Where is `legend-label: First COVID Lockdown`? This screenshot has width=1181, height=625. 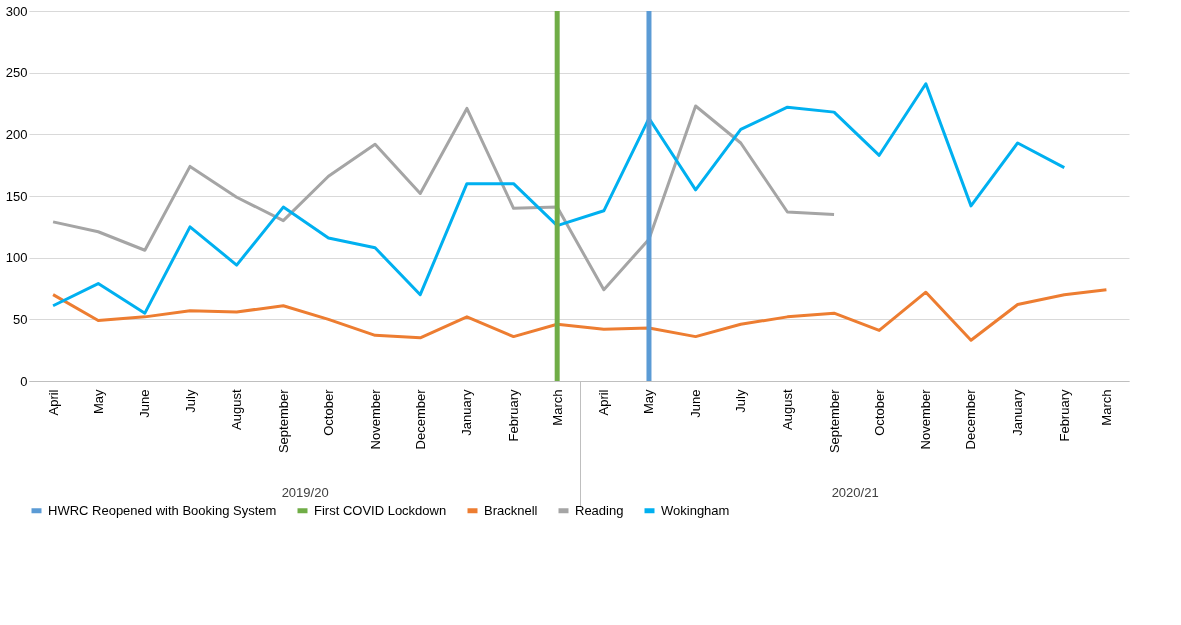
legend-label: First COVID Lockdown is located at coordinates (380, 510).